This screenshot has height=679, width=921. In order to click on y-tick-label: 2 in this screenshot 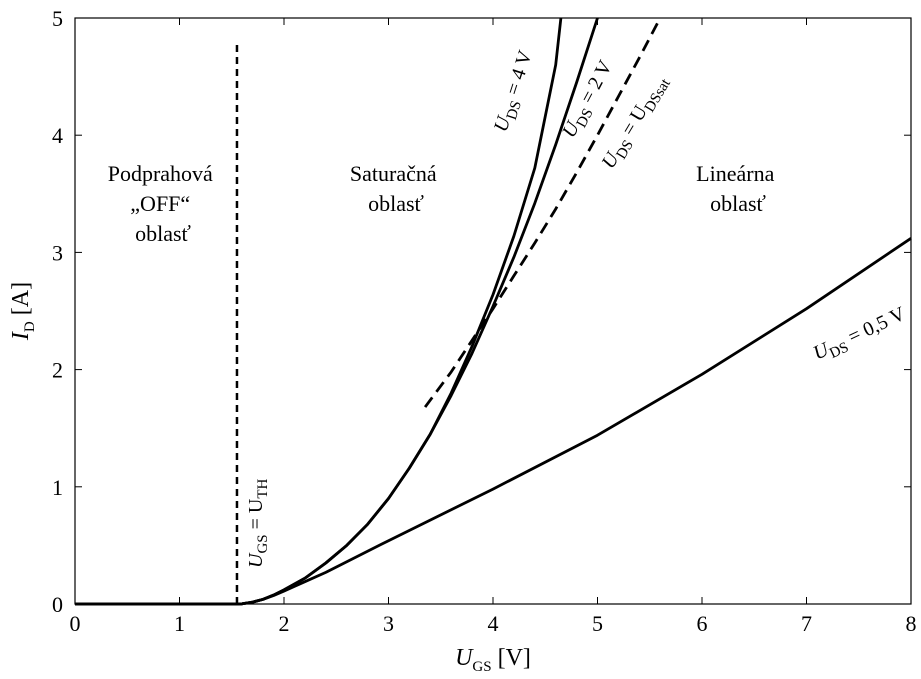, I will do `click(57, 370)`.